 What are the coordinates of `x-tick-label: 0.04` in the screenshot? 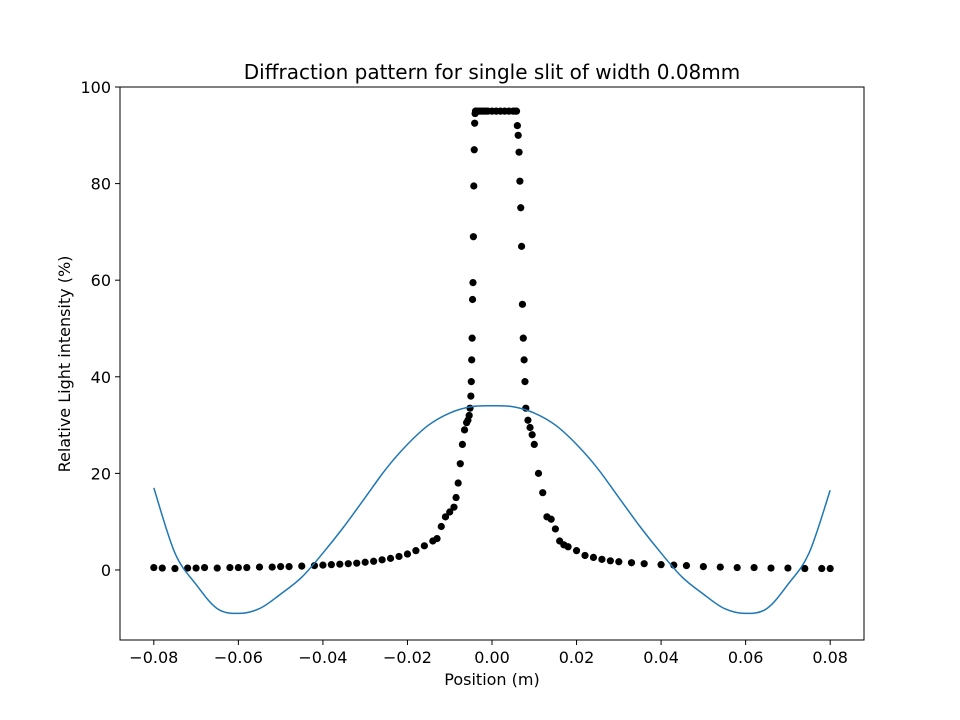 It's located at (661, 657).